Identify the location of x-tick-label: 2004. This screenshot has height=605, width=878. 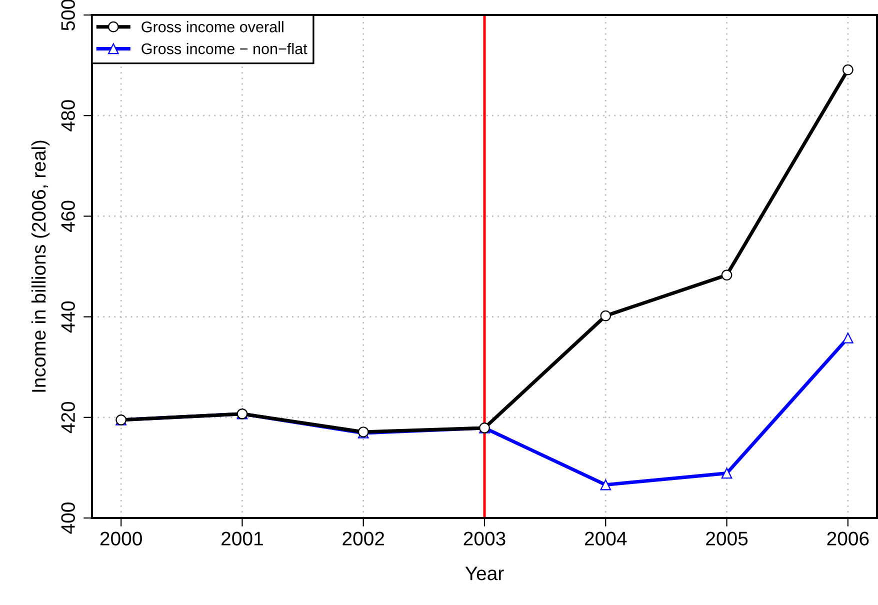
(605, 539).